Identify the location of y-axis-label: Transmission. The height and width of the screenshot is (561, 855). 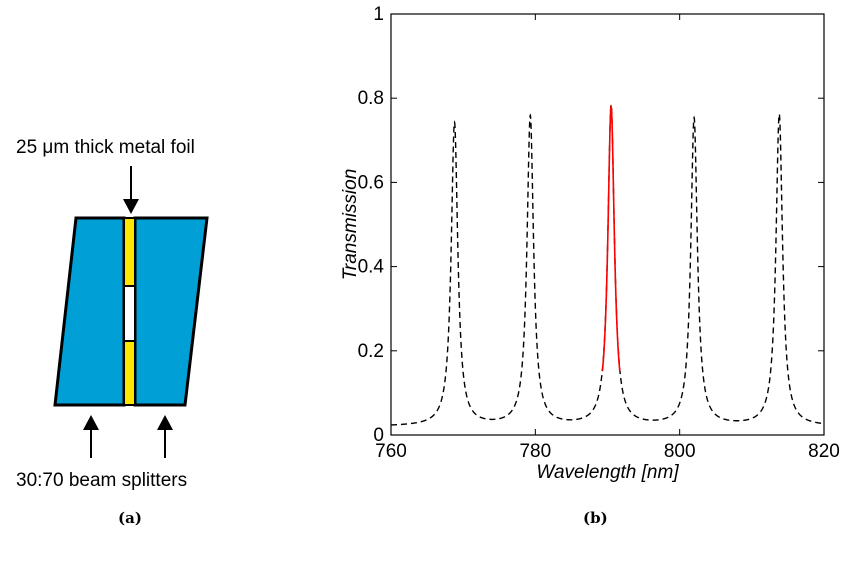
(350, 225).